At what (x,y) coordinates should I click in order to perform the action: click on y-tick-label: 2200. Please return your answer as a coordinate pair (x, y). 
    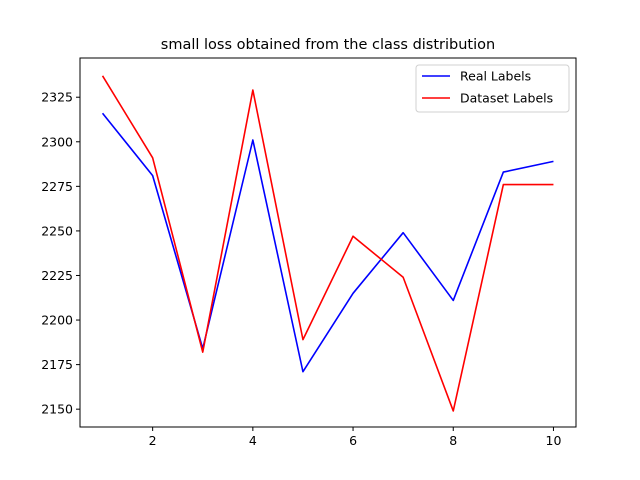
    Looking at the image, I should click on (57, 320).